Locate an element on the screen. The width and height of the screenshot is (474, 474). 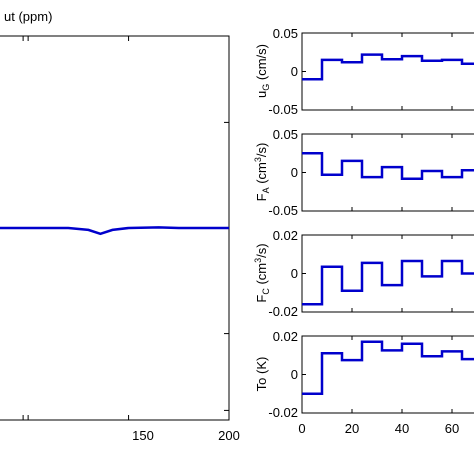
panel-fc-ytick-bottom: -0.02 is located at coordinates (283, 311).